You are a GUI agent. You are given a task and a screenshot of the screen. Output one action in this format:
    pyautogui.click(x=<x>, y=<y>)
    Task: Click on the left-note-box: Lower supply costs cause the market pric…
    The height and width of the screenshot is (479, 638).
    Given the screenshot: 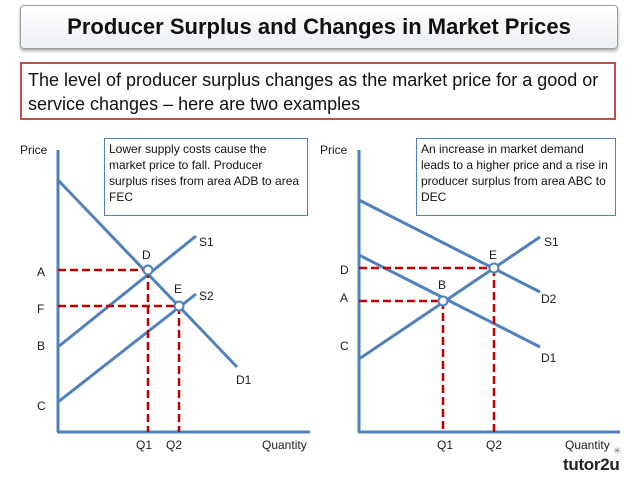 What is the action you would take?
    pyautogui.click(x=206, y=177)
    